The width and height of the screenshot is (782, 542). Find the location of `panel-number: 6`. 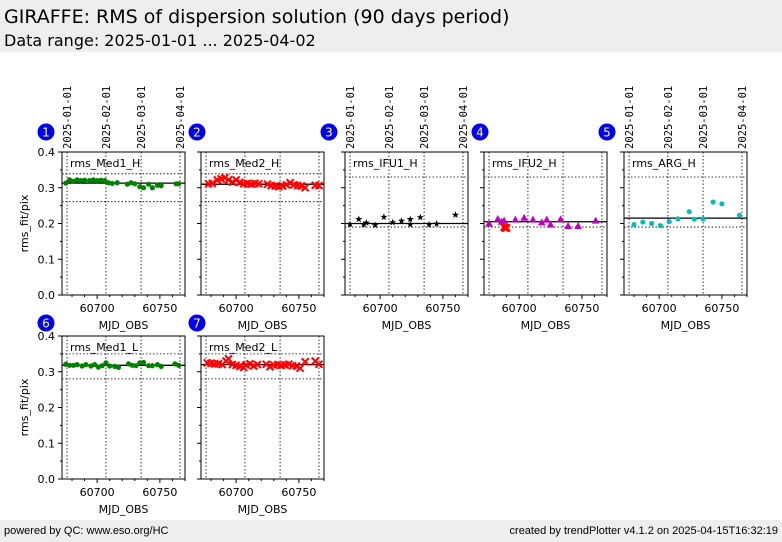

panel-number: 6 is located at coordinates (46, 324).